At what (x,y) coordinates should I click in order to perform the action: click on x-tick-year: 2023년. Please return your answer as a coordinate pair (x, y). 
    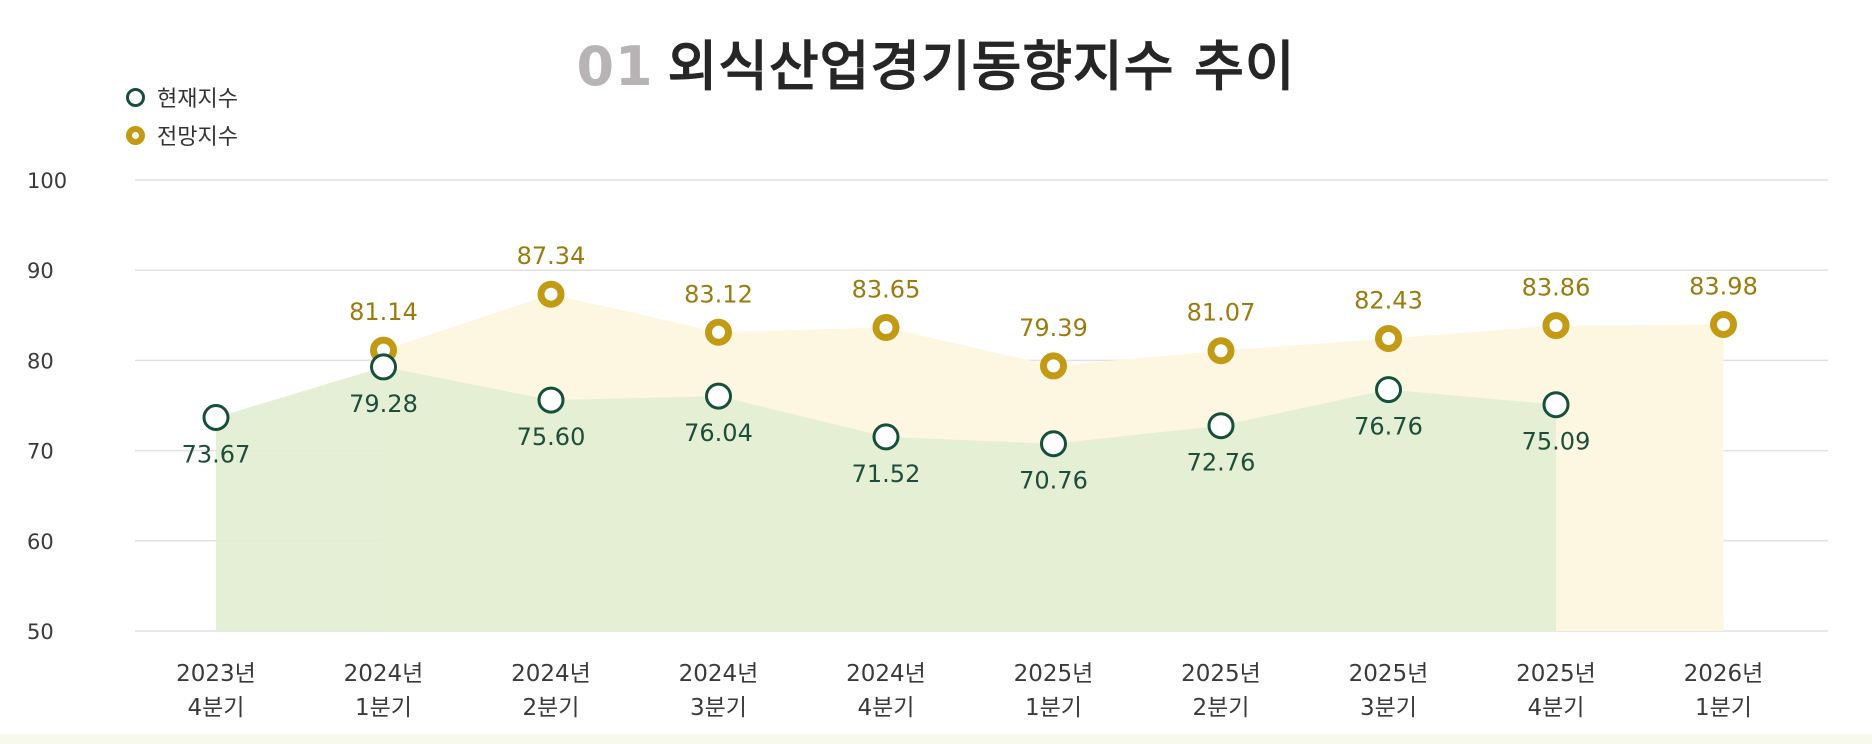
    Looking at the image, I should click on (216, 674).